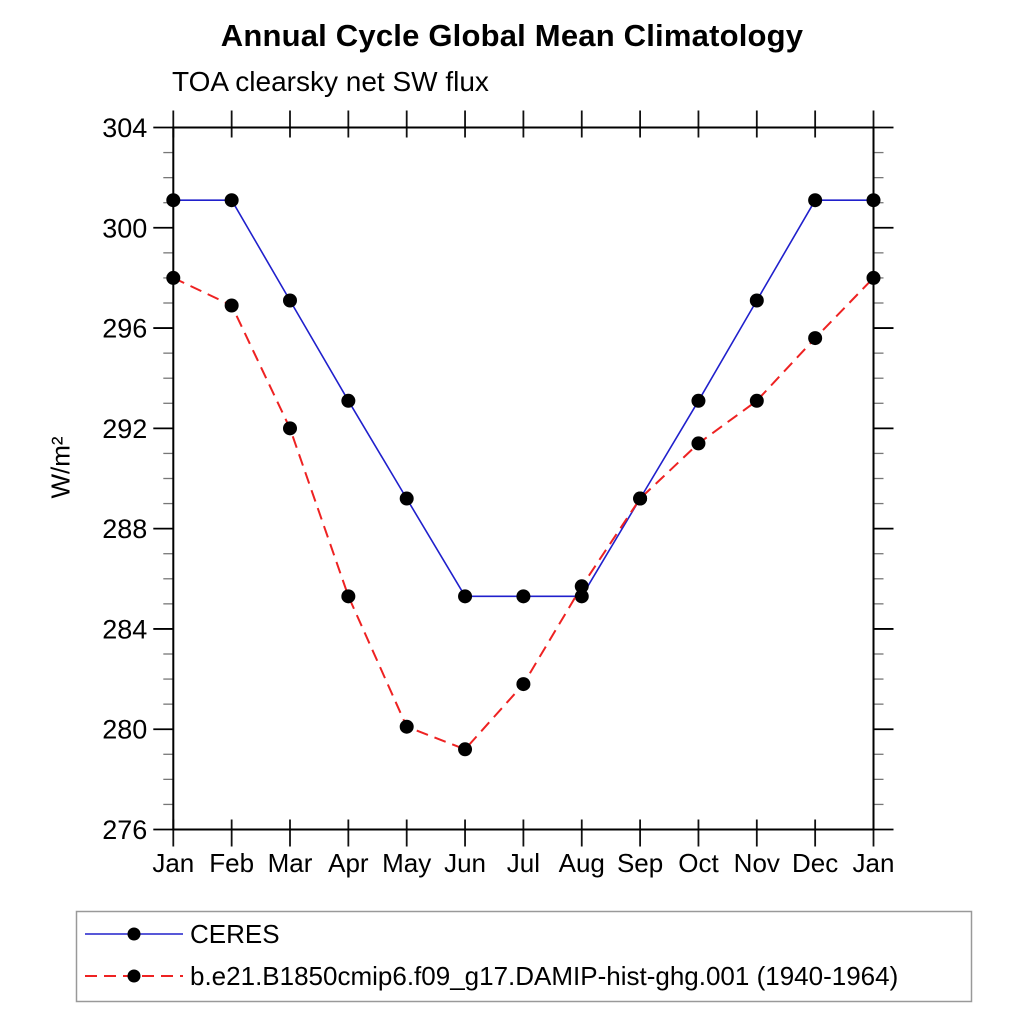 Image resolution: width=1024 pixels, height=1024 pixels. Describe the element at coordinates (124, 529) in the screenshot. I see `y-tick-label: 288` at that location.